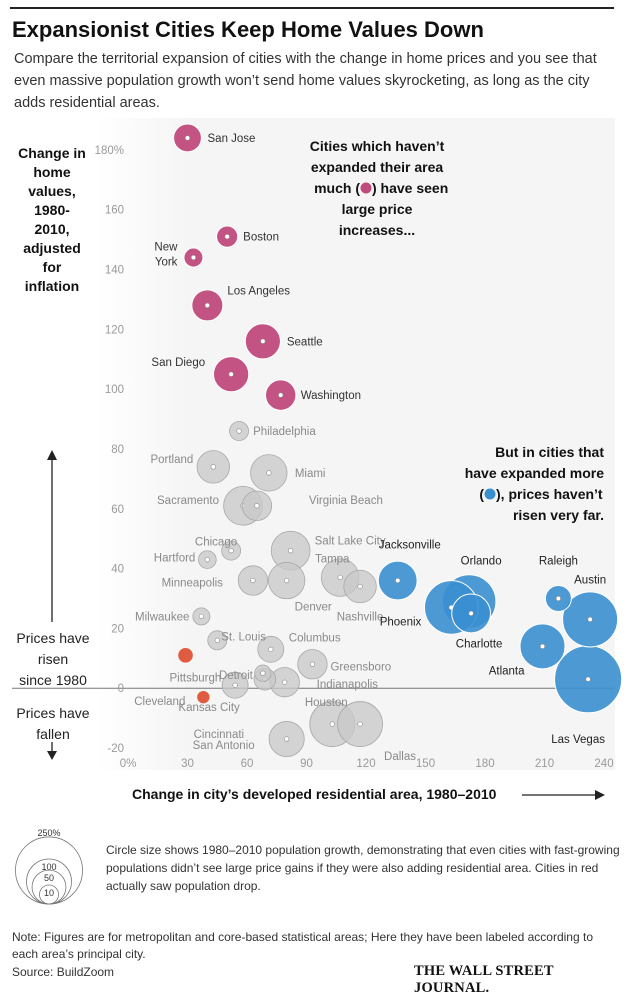  I want to click on y-tick-label: 140, so click(114, 271).